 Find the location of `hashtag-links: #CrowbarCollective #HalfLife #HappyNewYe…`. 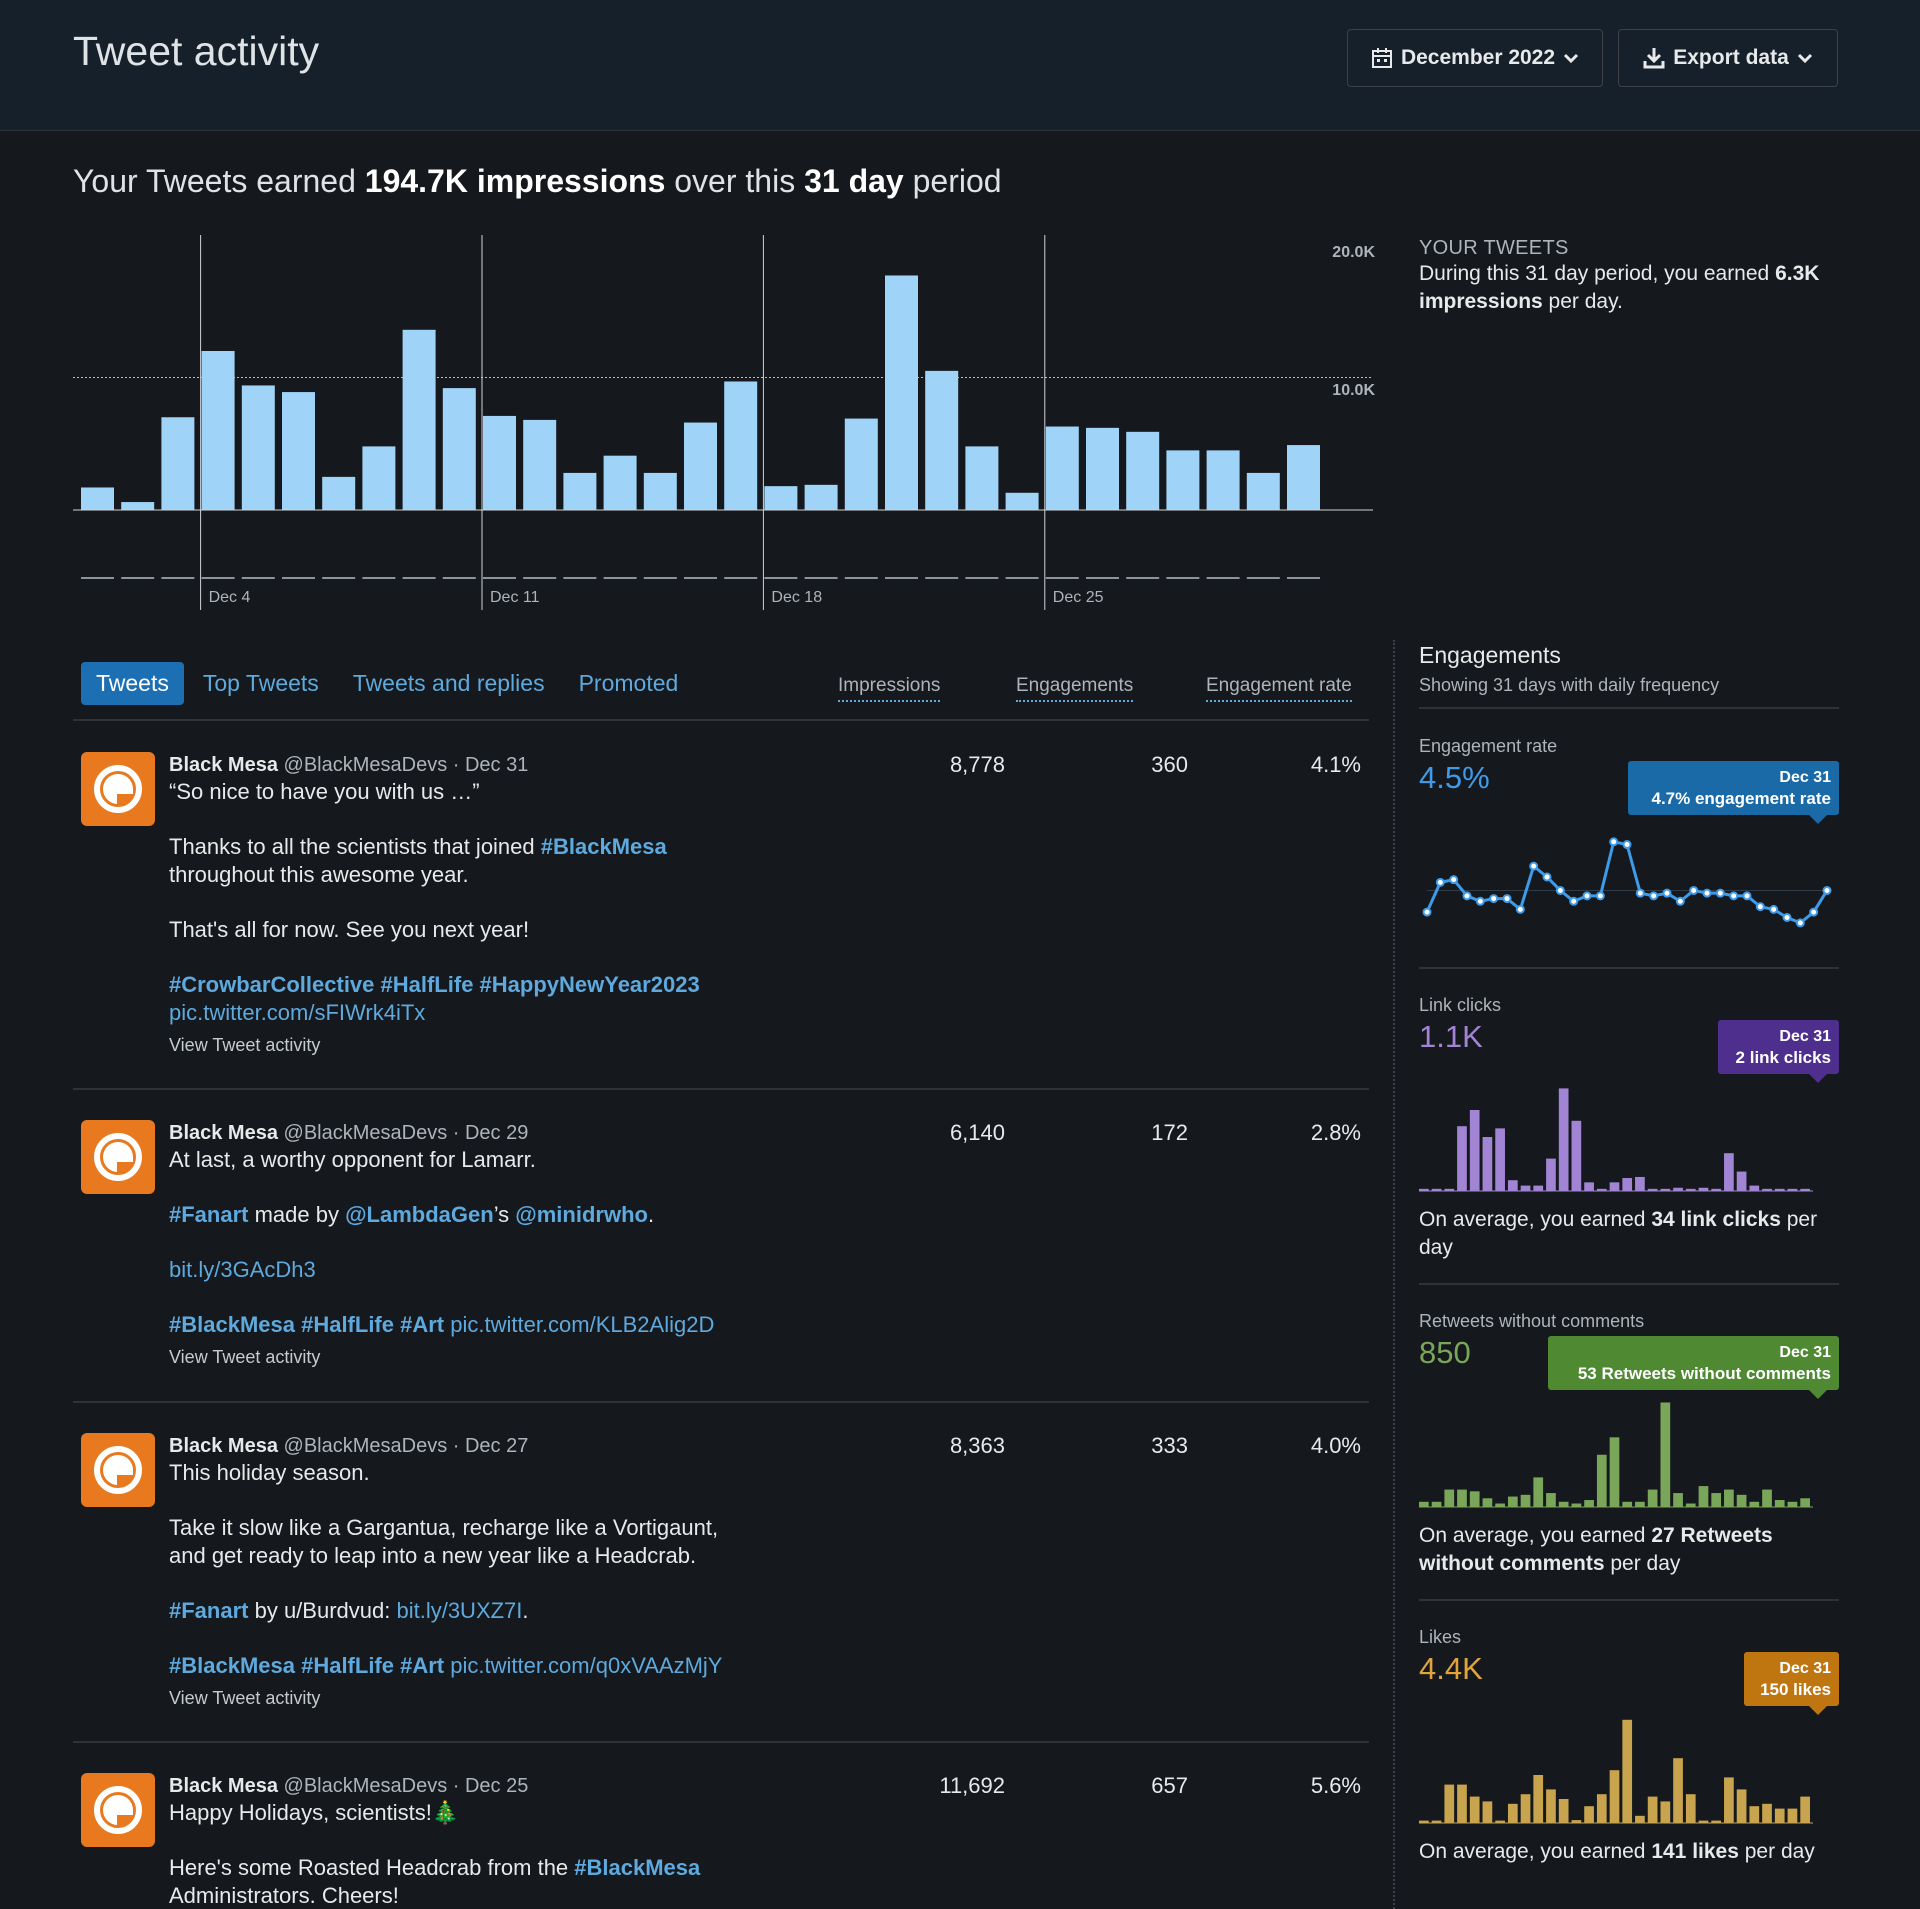

hashtag-links: #CrowbarCollective #HalfLife #HappyNewYe… is located at coordinates (434, 984).